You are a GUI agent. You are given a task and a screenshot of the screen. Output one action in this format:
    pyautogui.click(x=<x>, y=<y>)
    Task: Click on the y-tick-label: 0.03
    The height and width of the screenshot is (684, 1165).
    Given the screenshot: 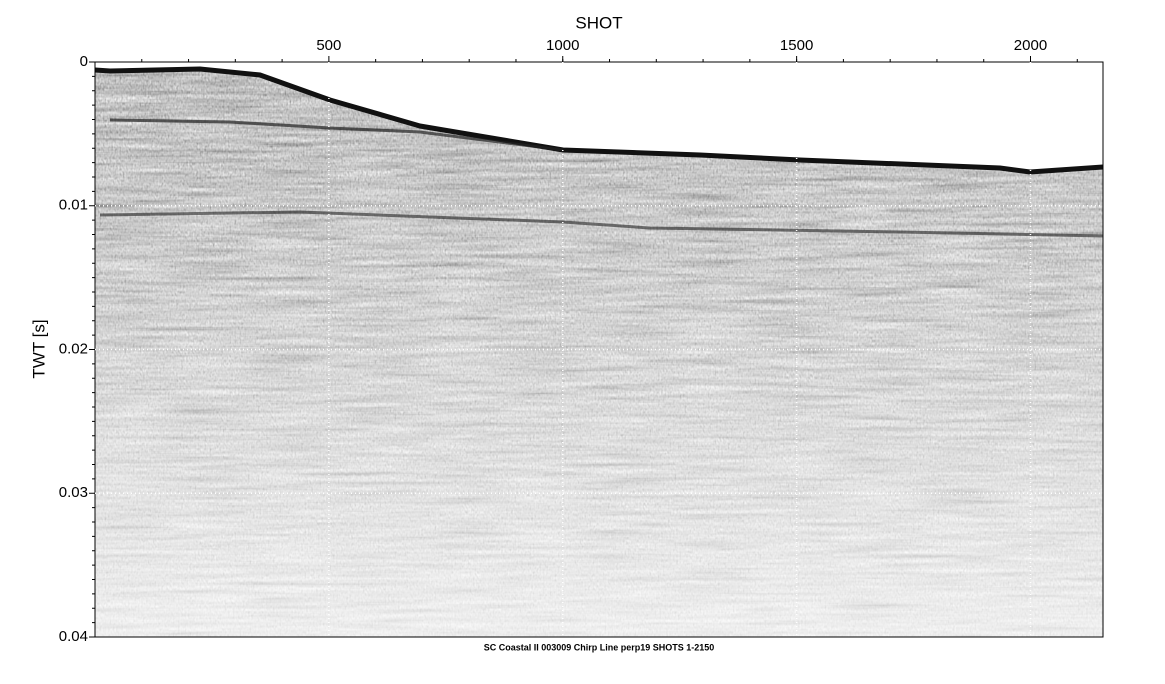 What is the action you would take?
    pyautogui.click(x=73, y=492)
    